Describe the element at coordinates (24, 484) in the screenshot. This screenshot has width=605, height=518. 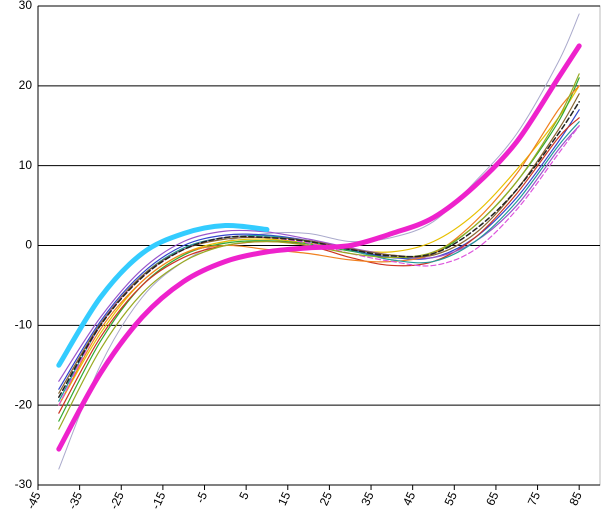
I see `y-tick-label: -30` at that location.